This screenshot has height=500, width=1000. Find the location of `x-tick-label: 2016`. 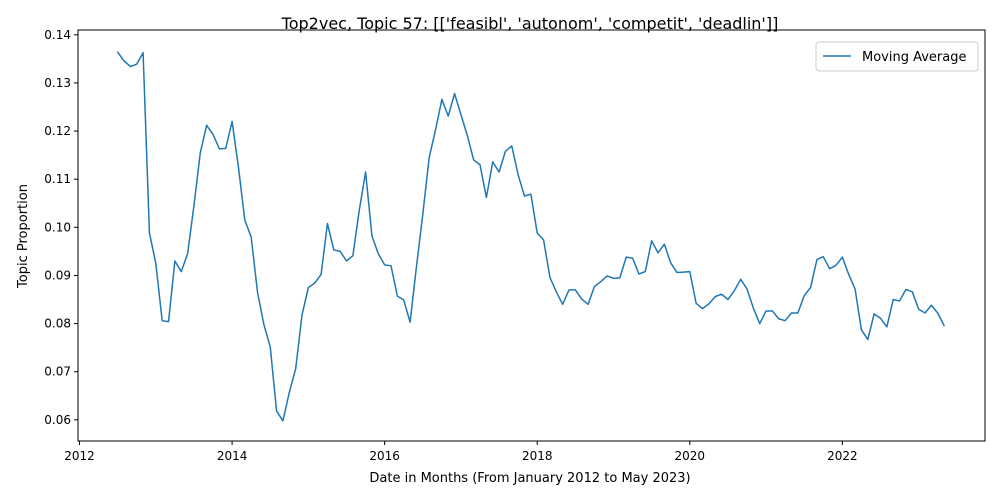

x-tick-label: 2016 is located at coordinates (384, 456).